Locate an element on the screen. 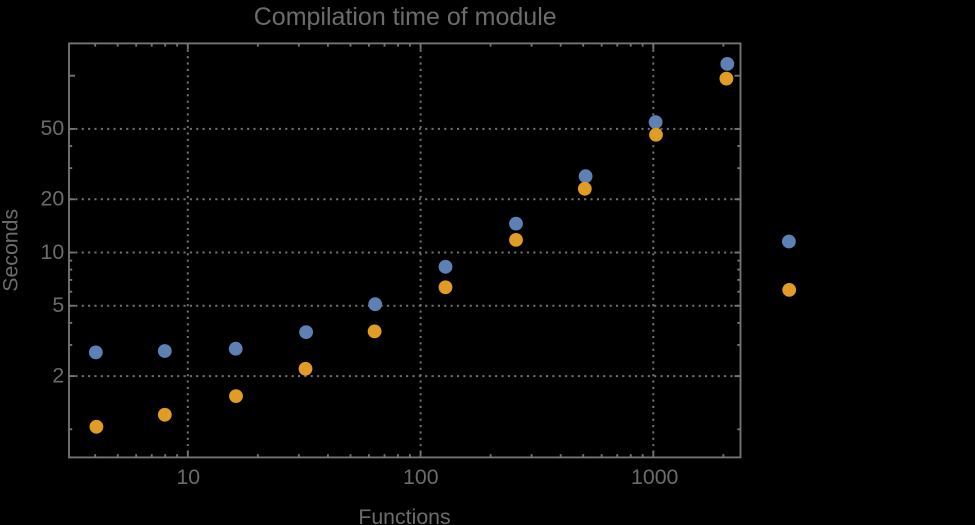  svg-text: 50 is located at coordinates (52, 128).